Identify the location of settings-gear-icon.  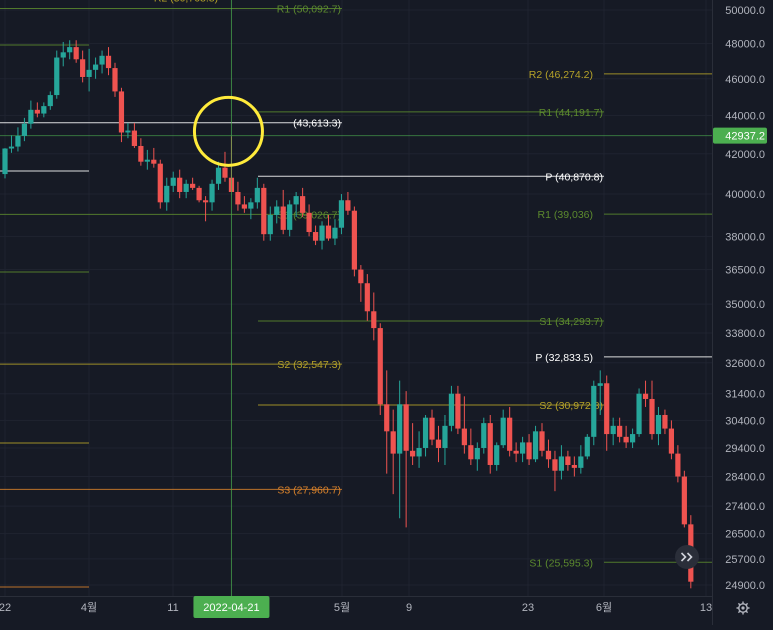
(743, 608).